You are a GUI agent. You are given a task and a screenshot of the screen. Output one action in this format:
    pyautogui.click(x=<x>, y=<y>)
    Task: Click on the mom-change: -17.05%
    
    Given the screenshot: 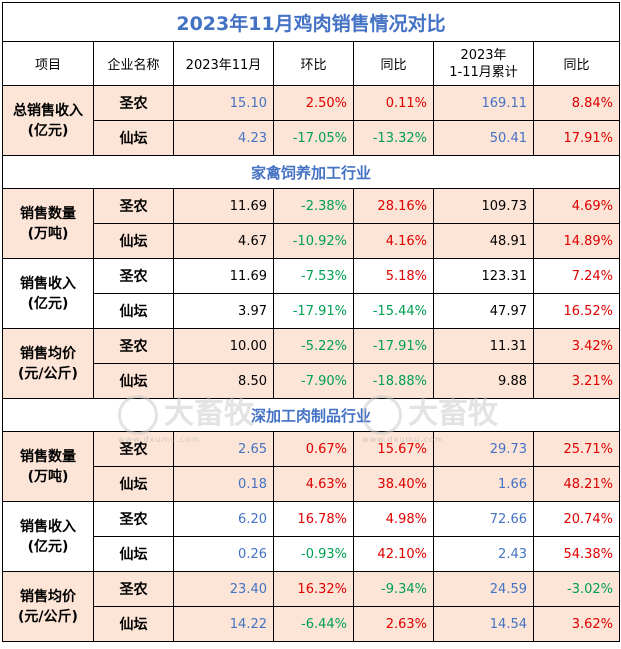 What is the action you would take?
    pyautogui.click(x=313, y=138)
    